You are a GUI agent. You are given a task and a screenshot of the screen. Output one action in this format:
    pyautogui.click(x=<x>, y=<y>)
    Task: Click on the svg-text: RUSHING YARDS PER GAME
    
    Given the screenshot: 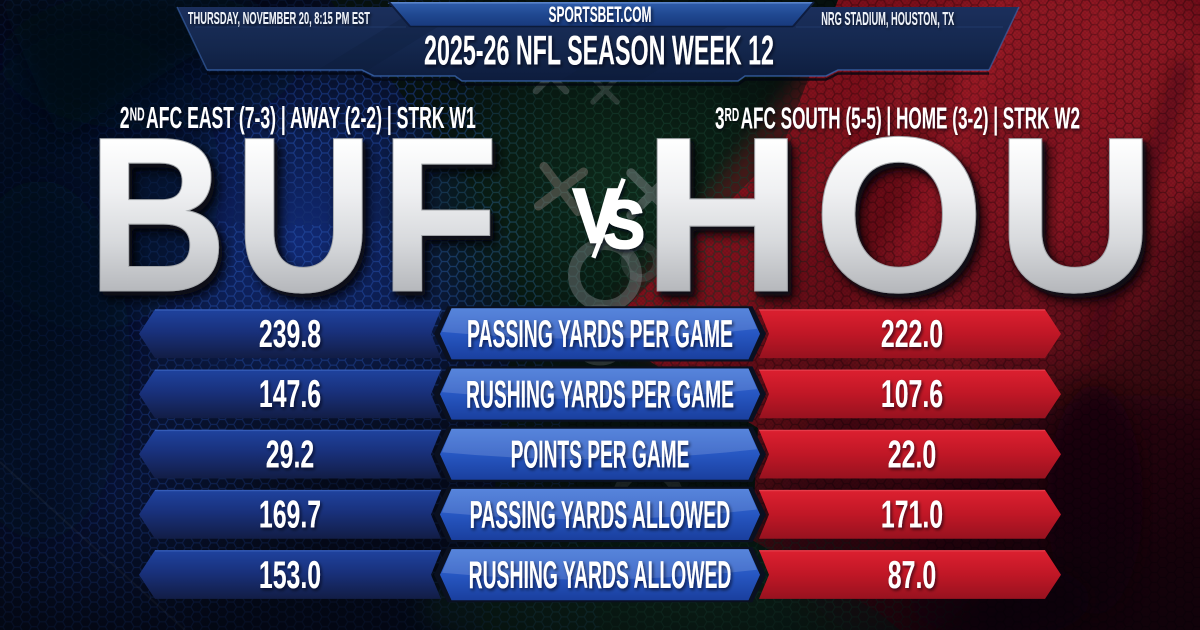 What is the action you would take?
    pyautogui.click(x=600, y=394)
    